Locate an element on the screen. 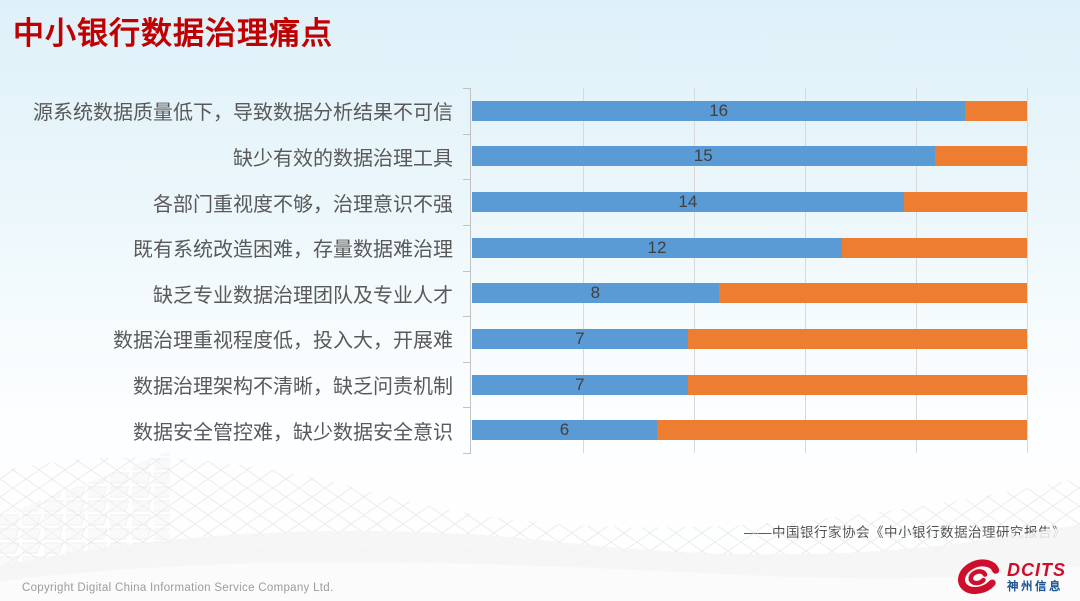 The image size is (1080, 601). dcits-logo: DCITS 神州信息 is located at coordinates (1011, 577).